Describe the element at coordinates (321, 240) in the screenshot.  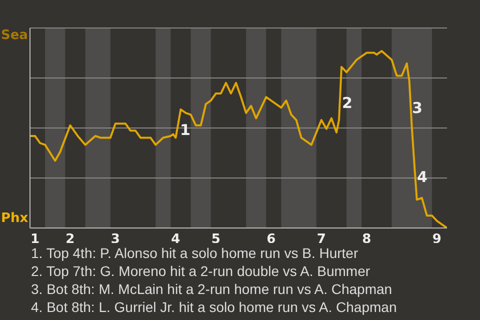
I see `x-tick-label: 7` at that location.